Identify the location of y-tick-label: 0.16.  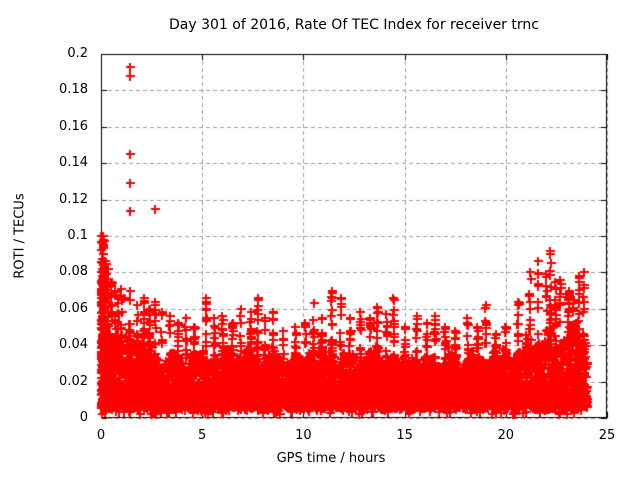
(73, 126).